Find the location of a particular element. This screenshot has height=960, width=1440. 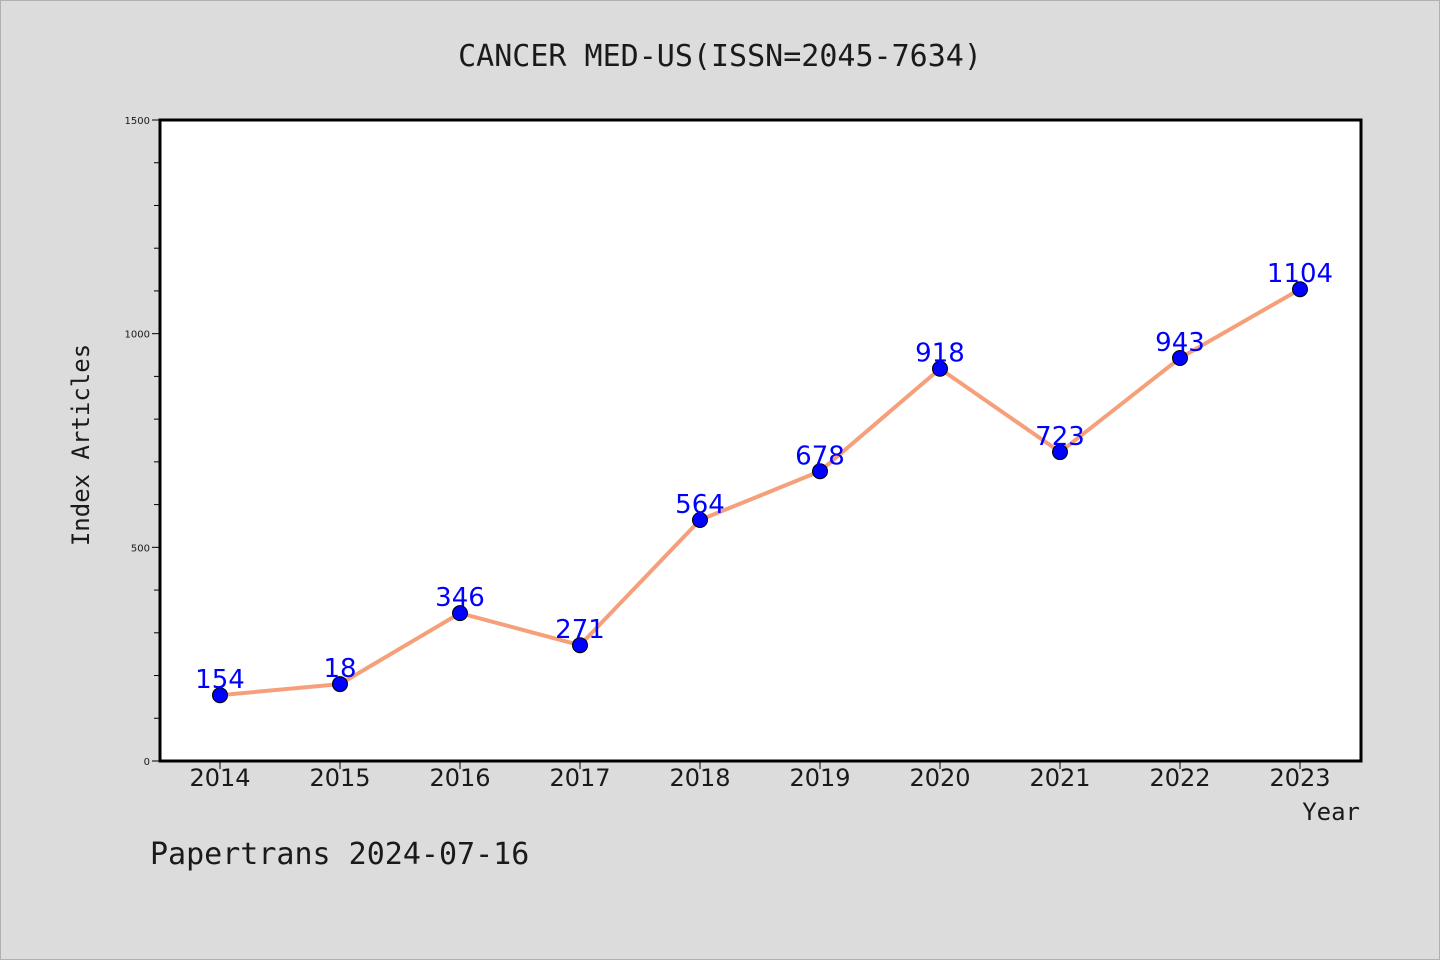

x-tick-label: 2019 is located at coordinates (819, 778).